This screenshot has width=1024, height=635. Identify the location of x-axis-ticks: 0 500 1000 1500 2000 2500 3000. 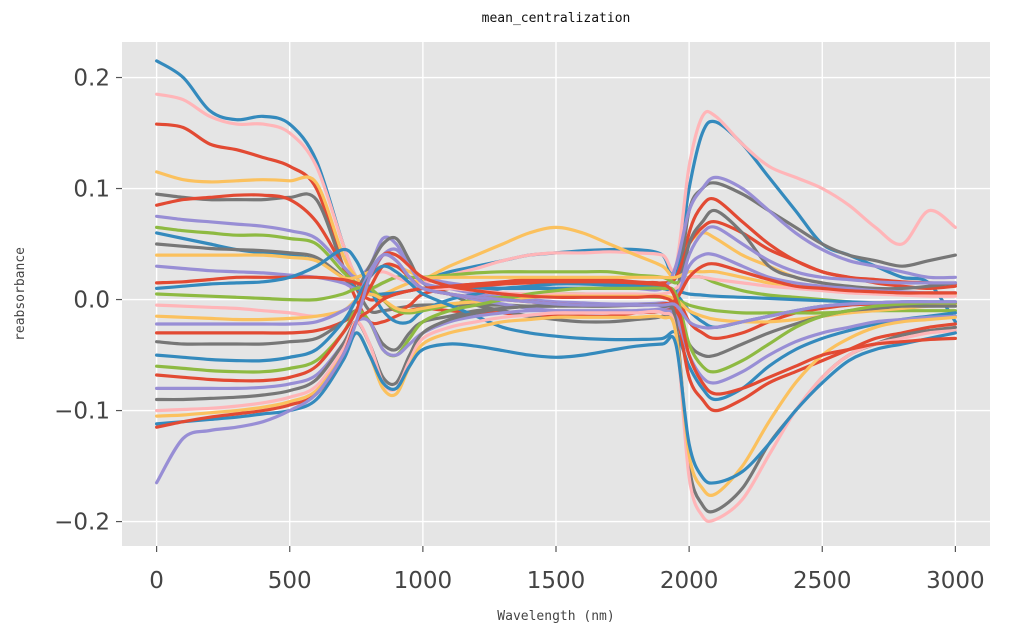
(567, 570).